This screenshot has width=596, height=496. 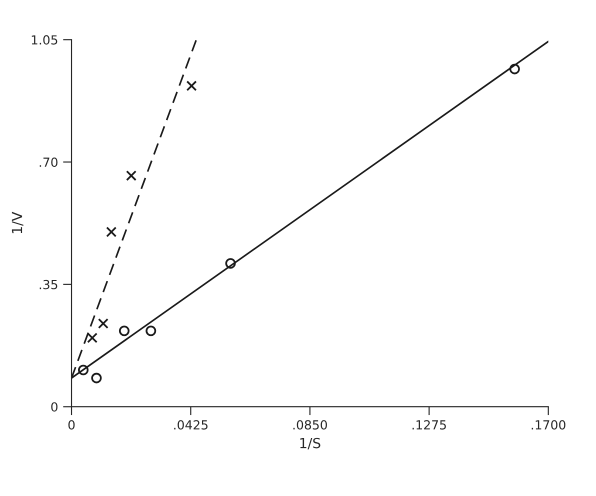 What do you see at coordinates (49, 285) in the screenshot?
I see `y-tick-label: .35` at bounding box center [49, 285].